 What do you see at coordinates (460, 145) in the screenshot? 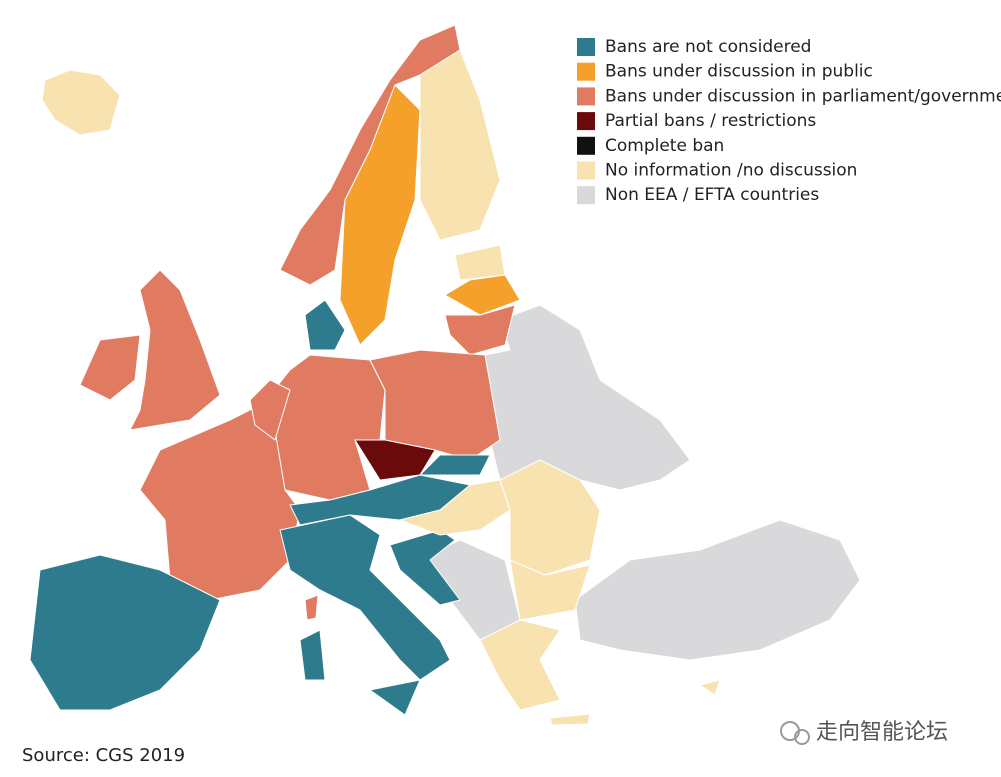
I see `finland` at bounding box center [460, 145].